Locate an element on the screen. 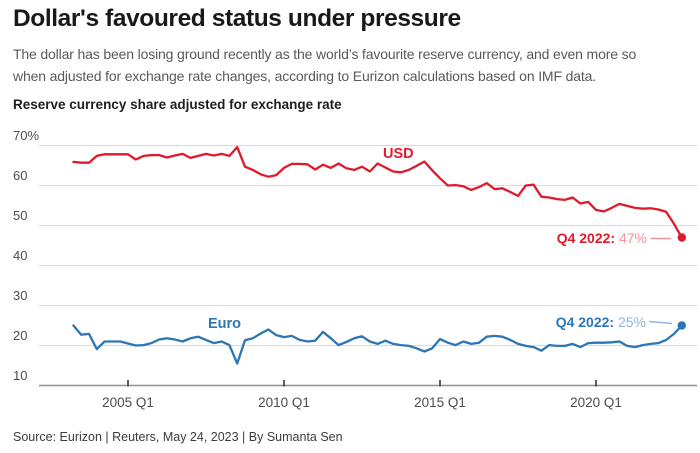 The width and height of the screenshot is (700, 453). y-tick-label: 40 is located at coordinates (20, 255).